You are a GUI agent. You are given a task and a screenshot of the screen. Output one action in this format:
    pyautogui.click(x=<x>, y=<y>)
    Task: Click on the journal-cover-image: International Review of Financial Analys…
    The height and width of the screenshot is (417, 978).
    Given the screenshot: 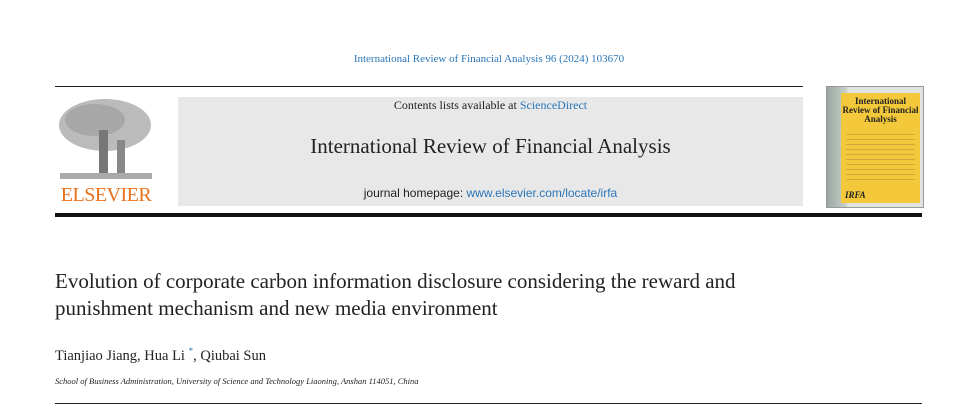 What is the action you would take?
    pyautogui.click(x=875, y=147)
    